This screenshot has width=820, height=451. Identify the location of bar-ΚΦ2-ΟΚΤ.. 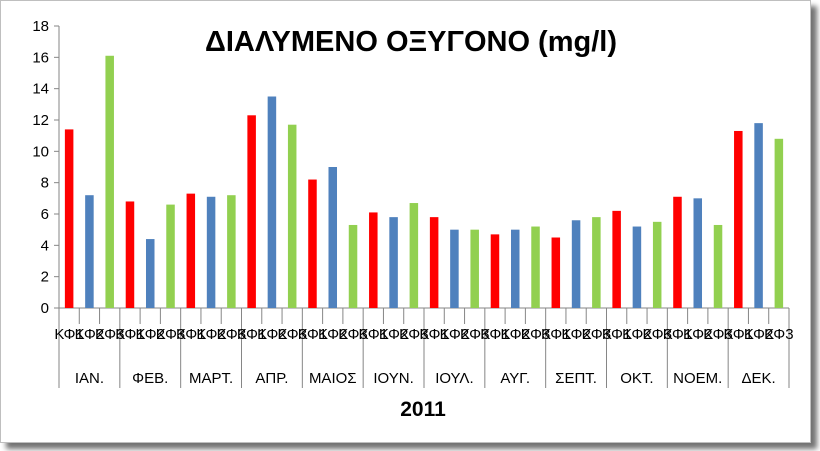
(637, 267).